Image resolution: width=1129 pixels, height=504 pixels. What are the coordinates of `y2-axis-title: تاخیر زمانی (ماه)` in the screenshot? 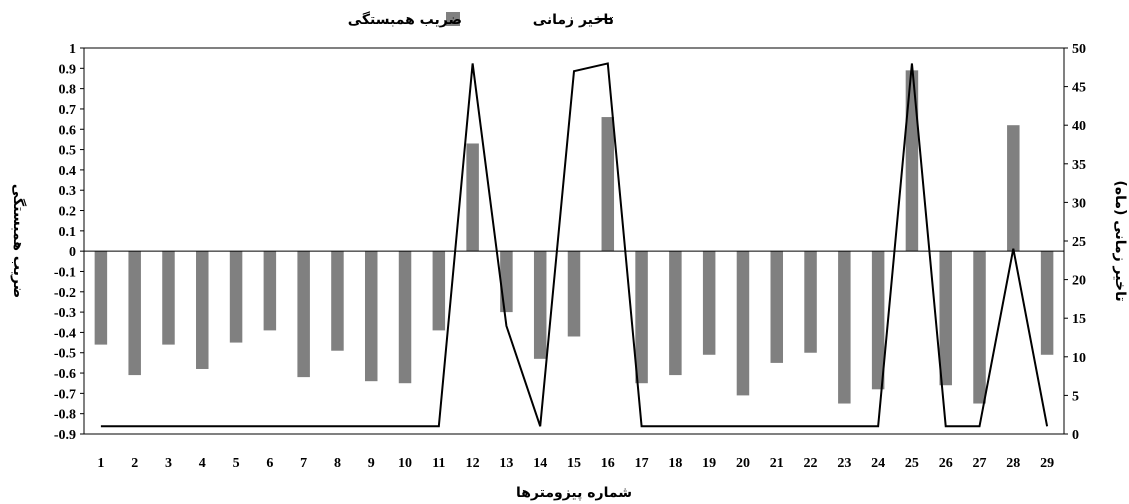 It's located at (1120, 240).